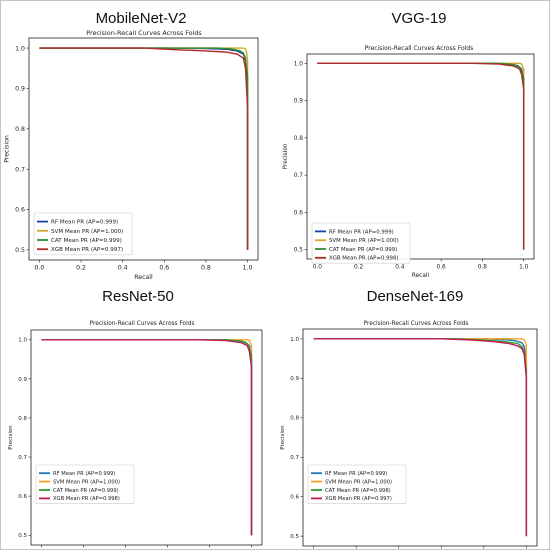 Image resolution: width=550 pixels, height=550 pixels. What do you see at coordinates (415, 296) in the screenshot?
I see `panel-model-name: DenseNet-169` at bounding box center [415, 296].